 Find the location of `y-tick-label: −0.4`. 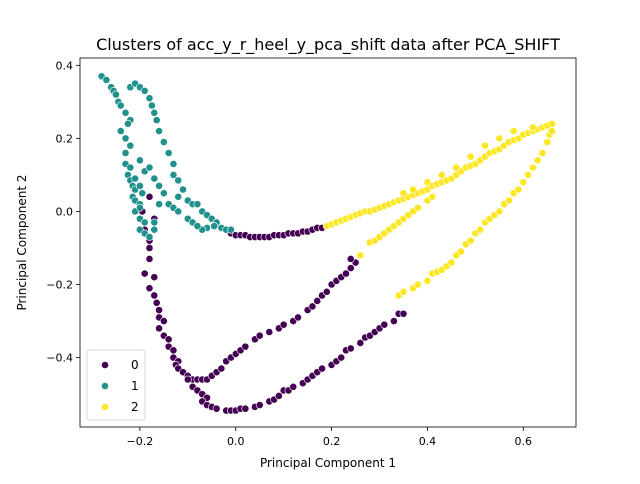

y-tick-label: −0.4 is located at coordinates (59, 358).